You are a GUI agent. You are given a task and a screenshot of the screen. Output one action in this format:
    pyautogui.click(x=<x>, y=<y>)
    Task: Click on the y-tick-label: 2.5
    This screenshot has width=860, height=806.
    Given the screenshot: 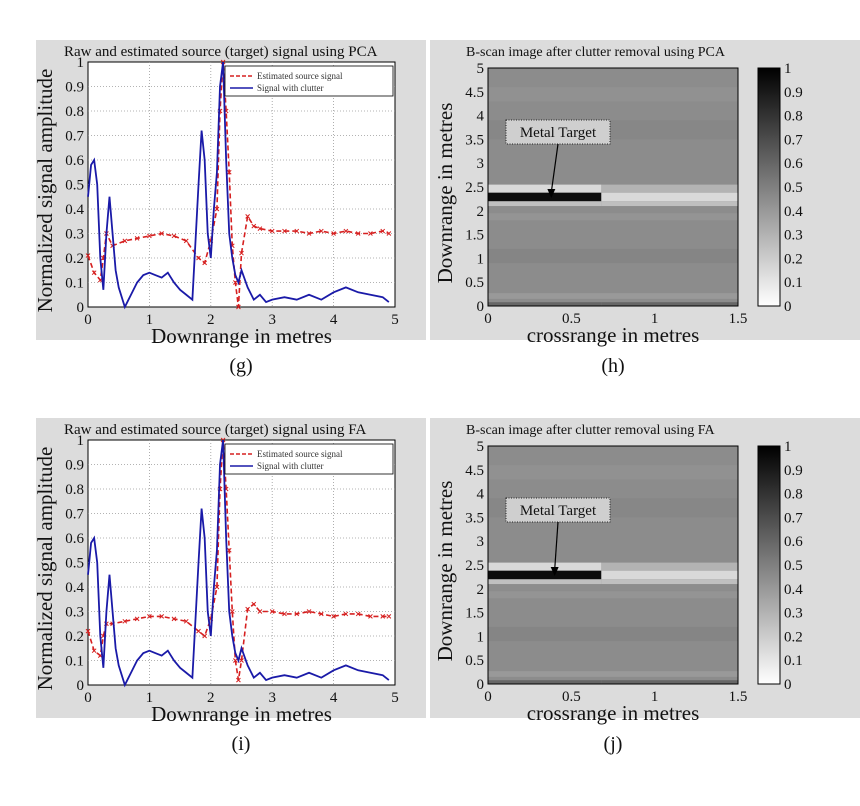 What is the action you would take?
    pyautogui.click(x=474, y=566)
    